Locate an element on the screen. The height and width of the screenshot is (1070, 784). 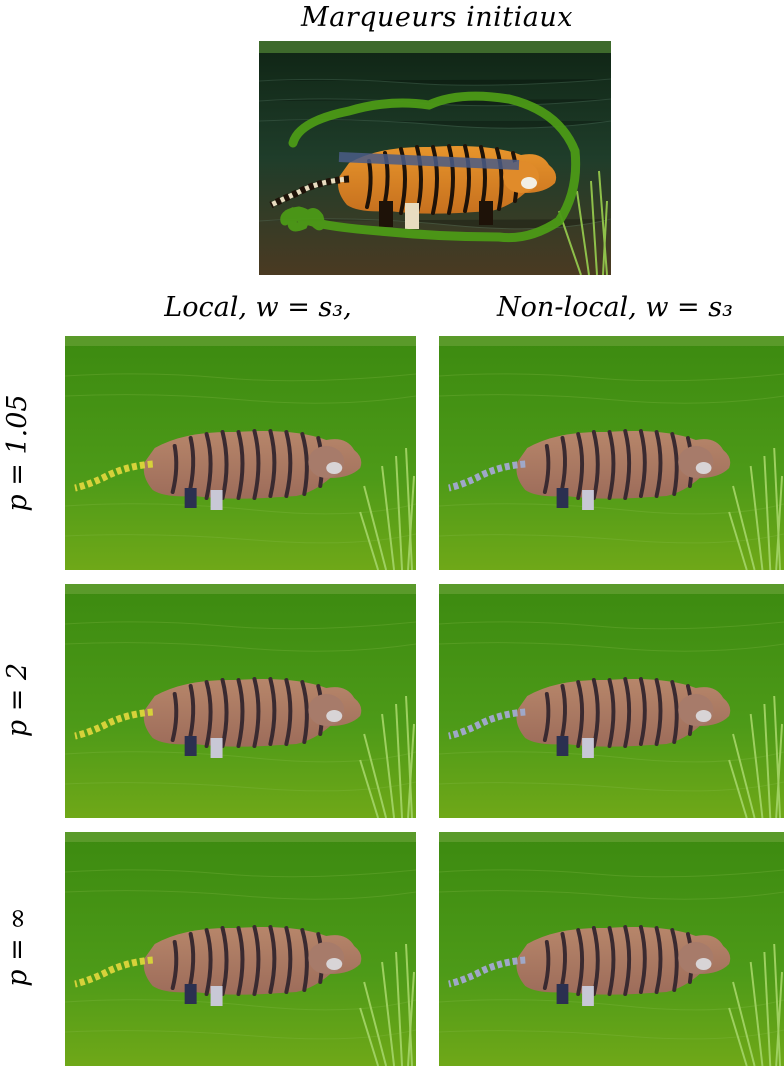
panel-nonlocal-p105 is located at coordinates (611, 453).